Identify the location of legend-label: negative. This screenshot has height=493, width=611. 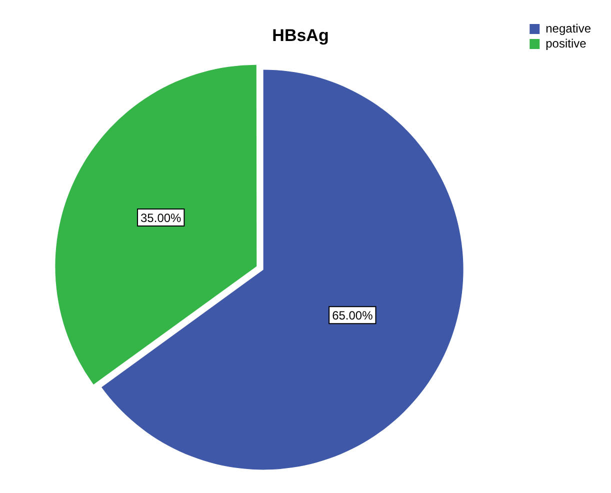
(569, 28).